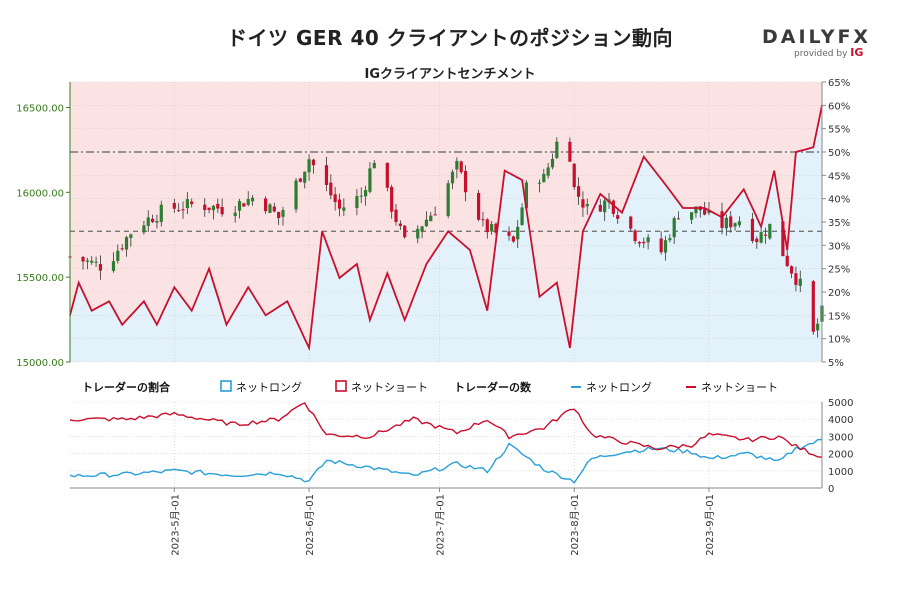 The image size is (900, 600). I want to click on count-tick-label: 3000, so click(840, 437).